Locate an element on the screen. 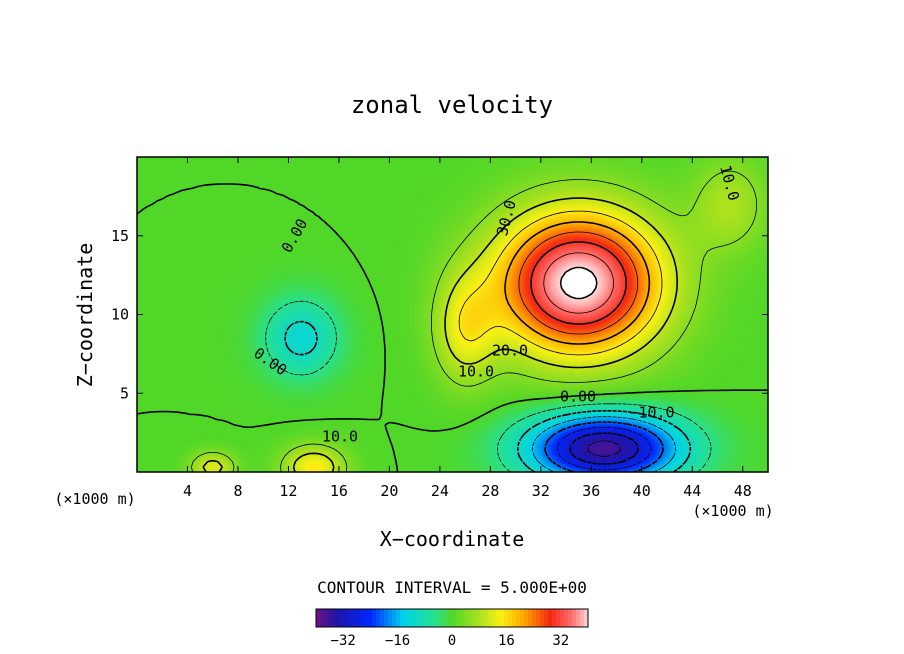 This screenshot has width=904, height=654. y-tick-label: 10 is located at coordinates (120, 315).